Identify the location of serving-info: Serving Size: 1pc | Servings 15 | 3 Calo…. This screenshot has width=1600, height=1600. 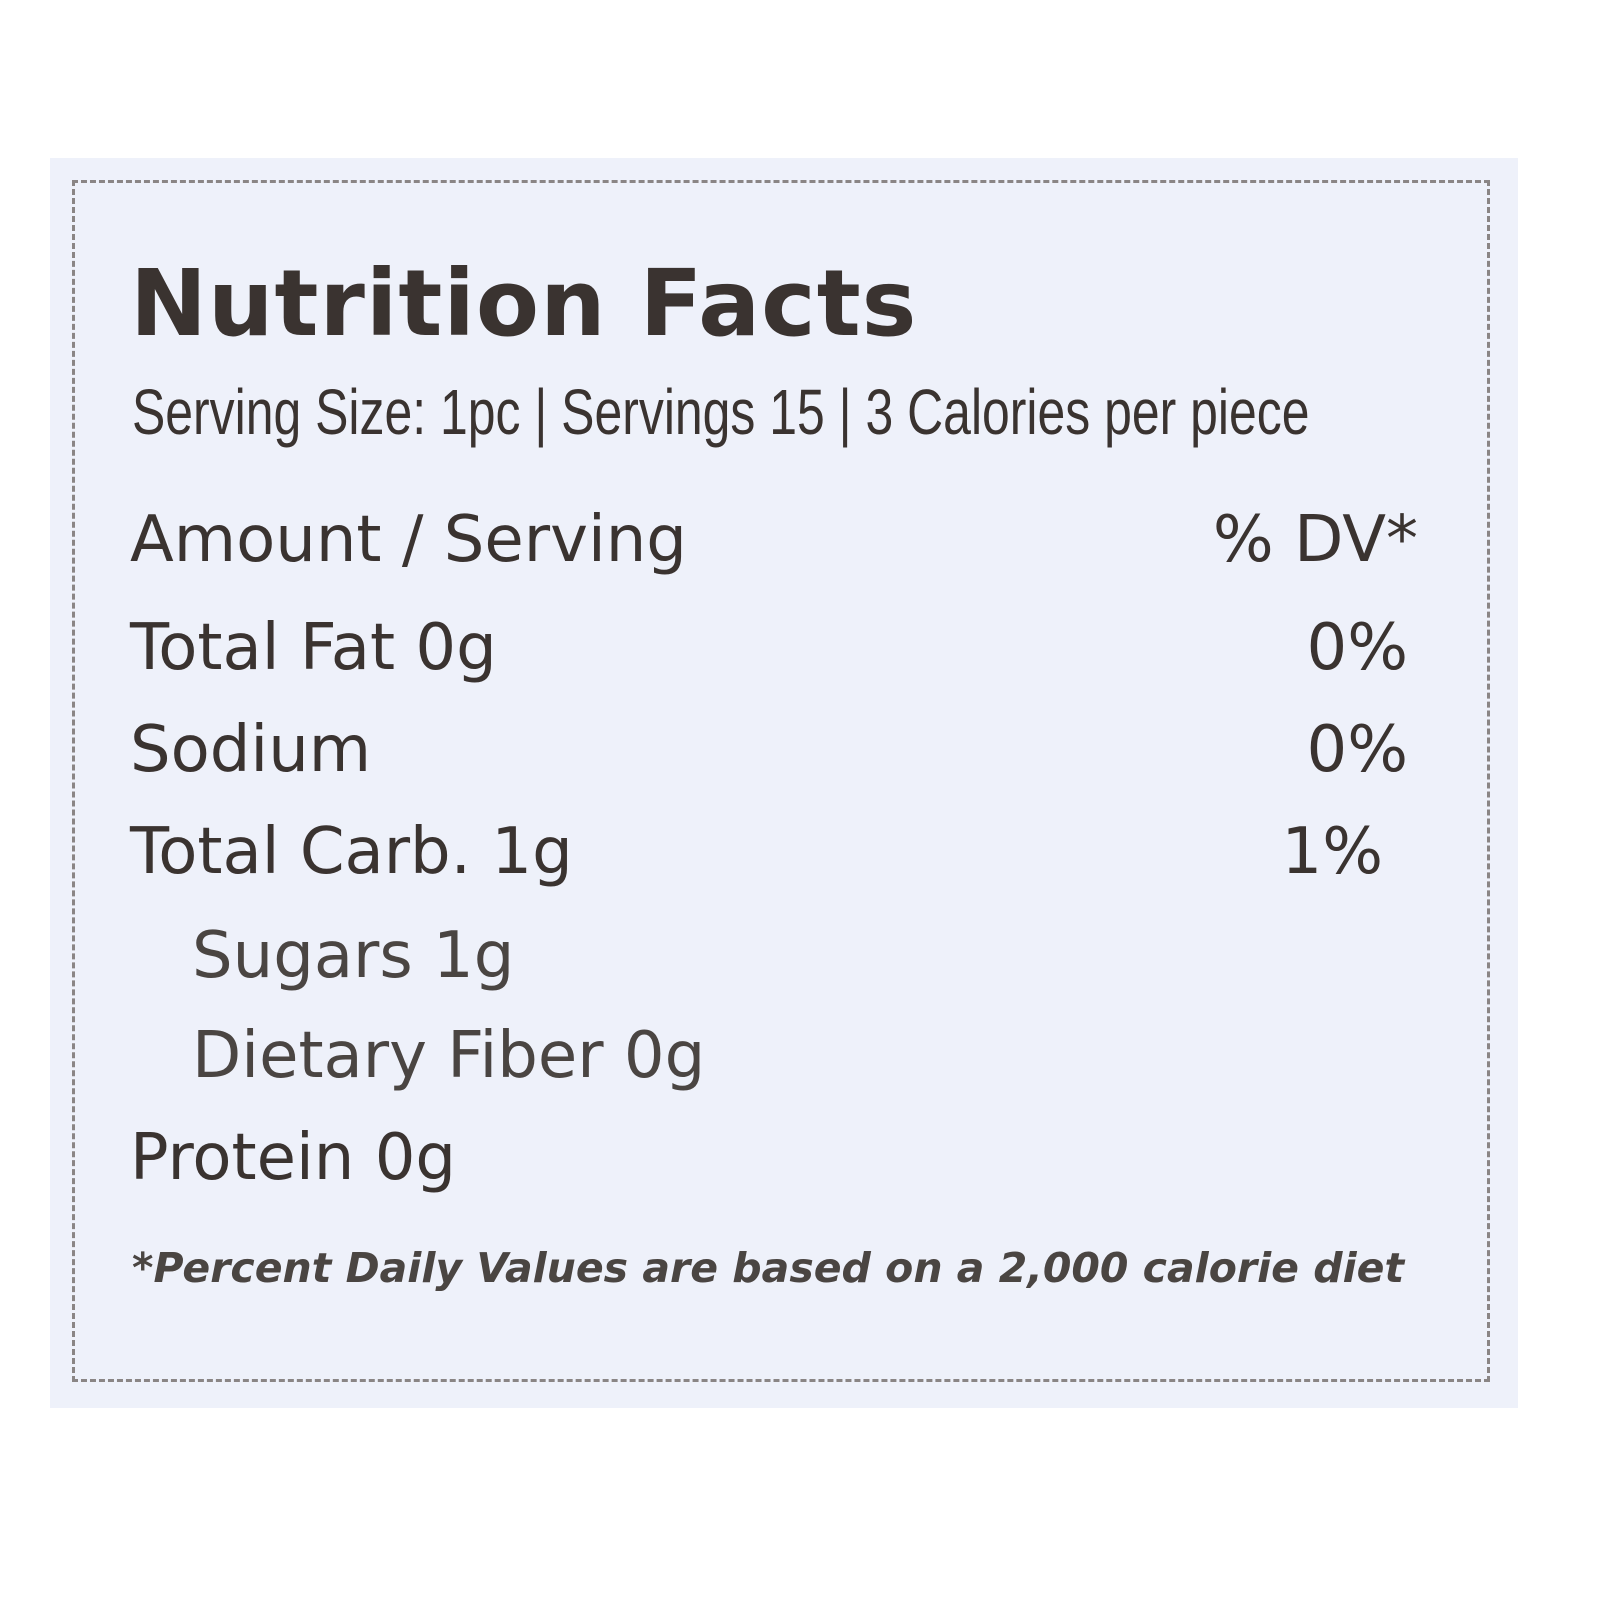
(721, 412).